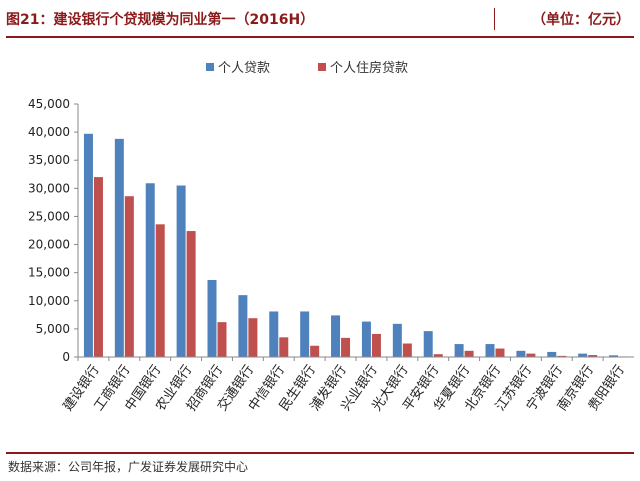  I want to click on y-tick-label: 25,000, so click(49, 216).